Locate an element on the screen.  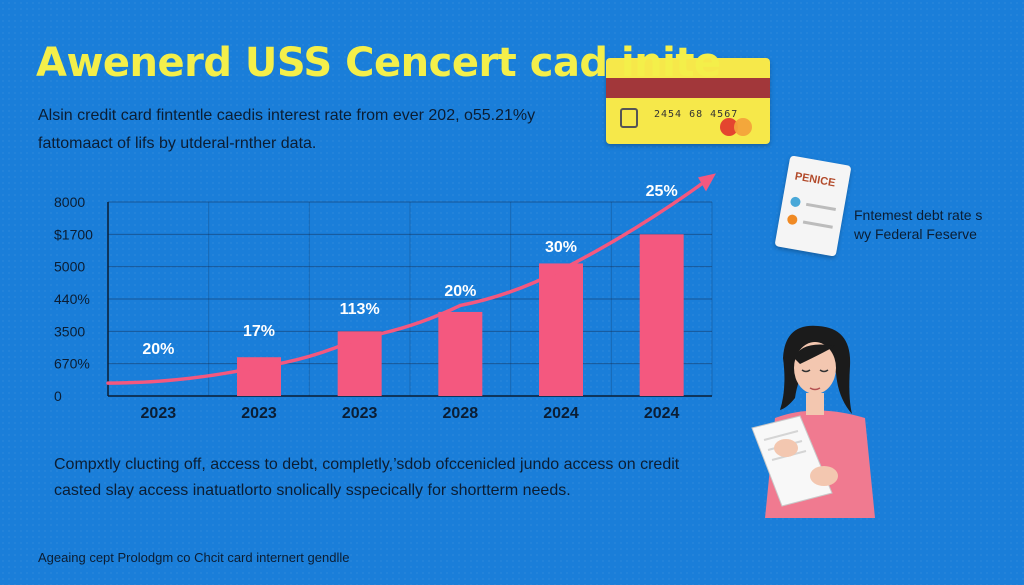
x-tick-label: 2028 is located at coordinates (461, 413).